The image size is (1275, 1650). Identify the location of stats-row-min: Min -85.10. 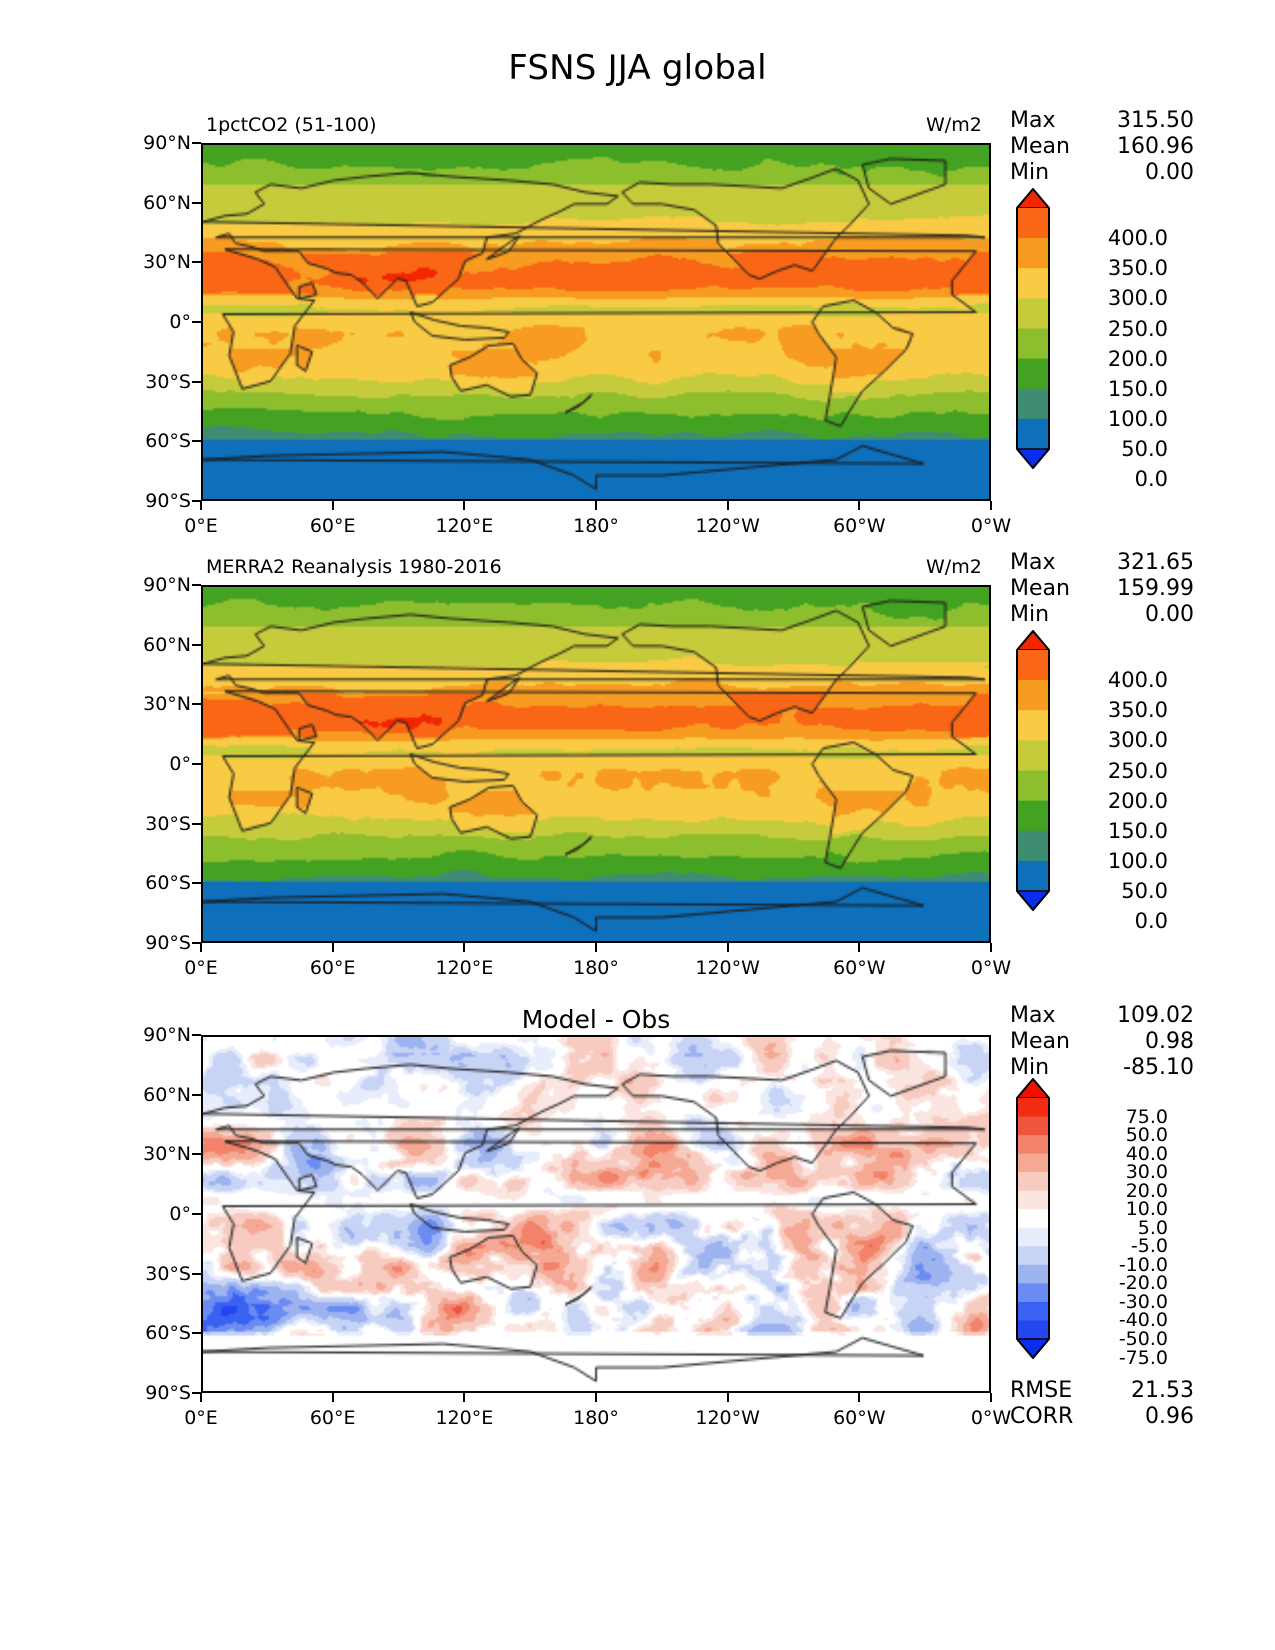
(1102, 1068).